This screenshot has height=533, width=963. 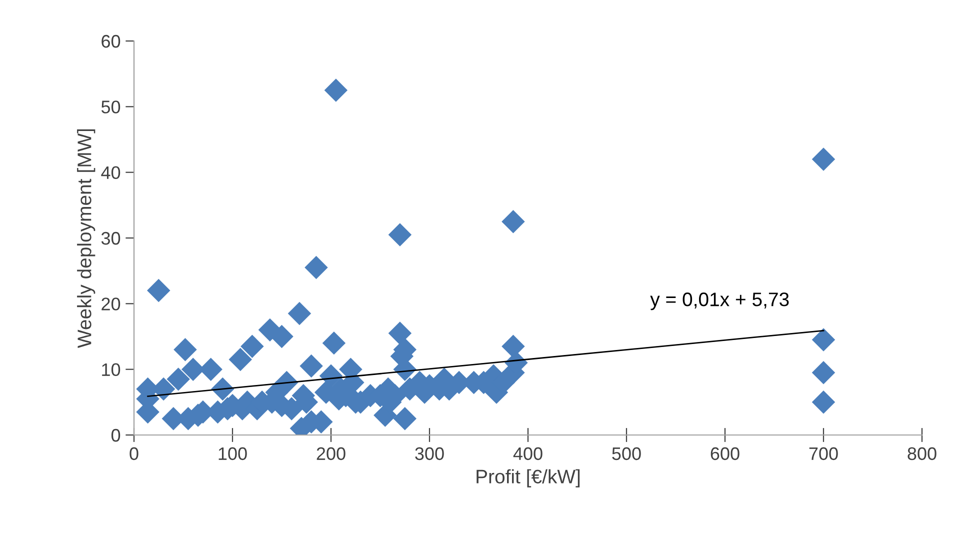 I want to click on annotation: y = 0,01x + 5,73, so click(x=719, y=301).